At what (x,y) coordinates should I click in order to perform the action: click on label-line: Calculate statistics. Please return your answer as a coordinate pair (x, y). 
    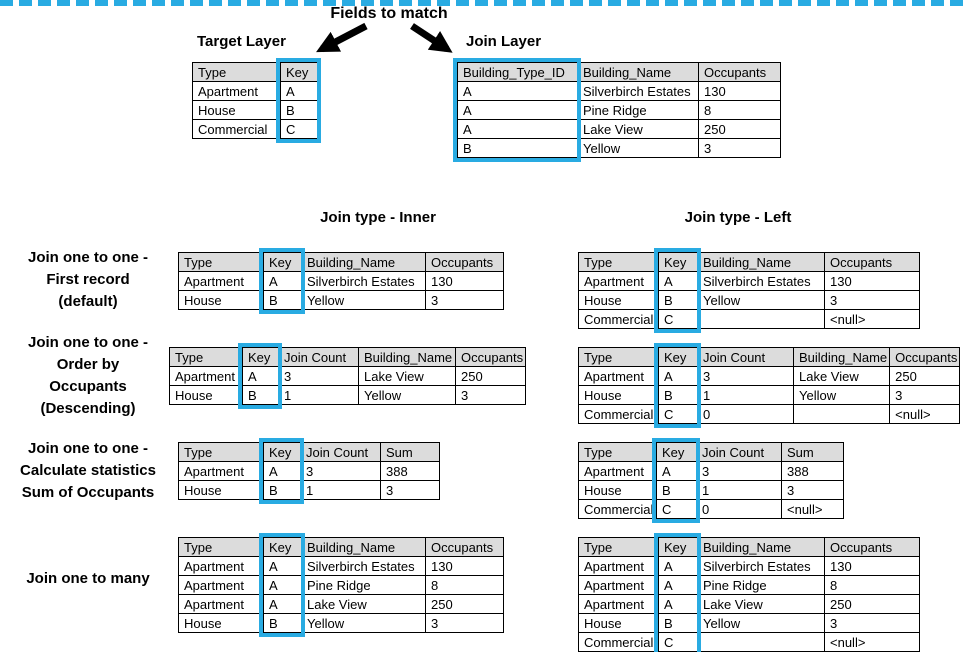
    Looking at the image, I should click on (88, 470).